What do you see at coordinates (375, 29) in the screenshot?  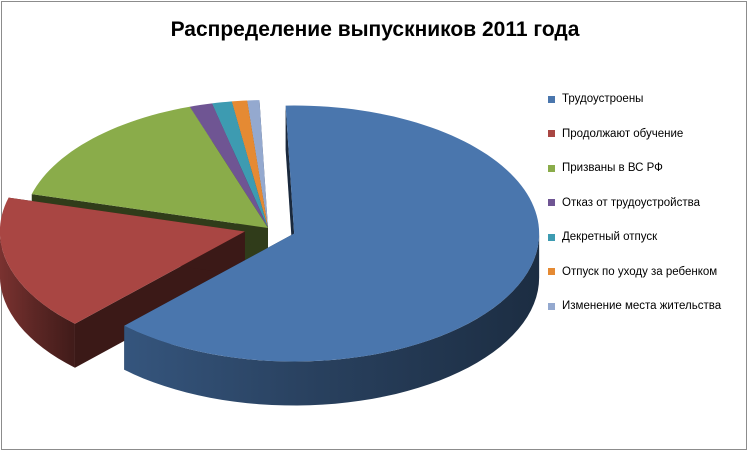 I see `chart-title: Распределение выпускников 2011 года` at bounding box center [375, 29].